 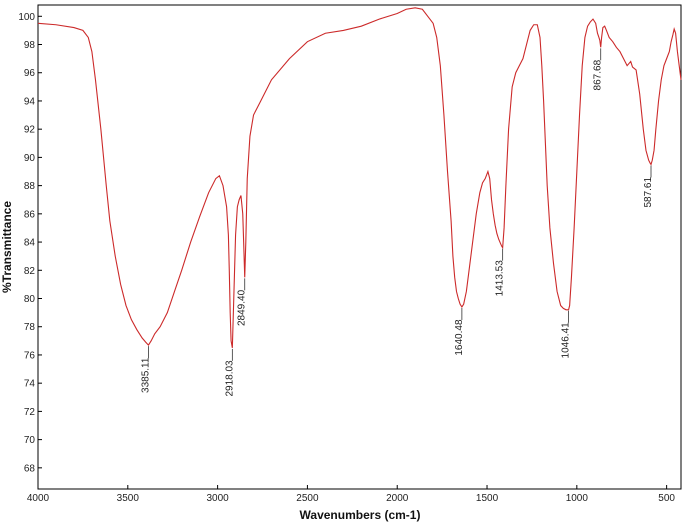 I want to click on x-tick-label: 3000, so click(x=217, y=498).